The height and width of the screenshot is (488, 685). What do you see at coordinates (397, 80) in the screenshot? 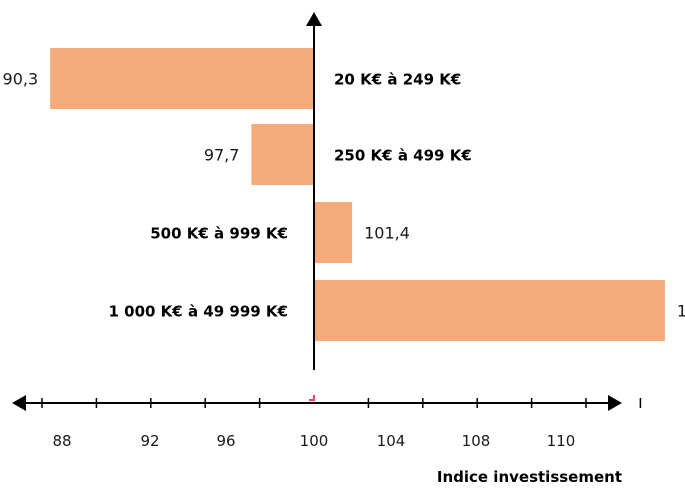
I see `category-label-1: 20 K€ à 249 K€` at bounding box center [397, 80].